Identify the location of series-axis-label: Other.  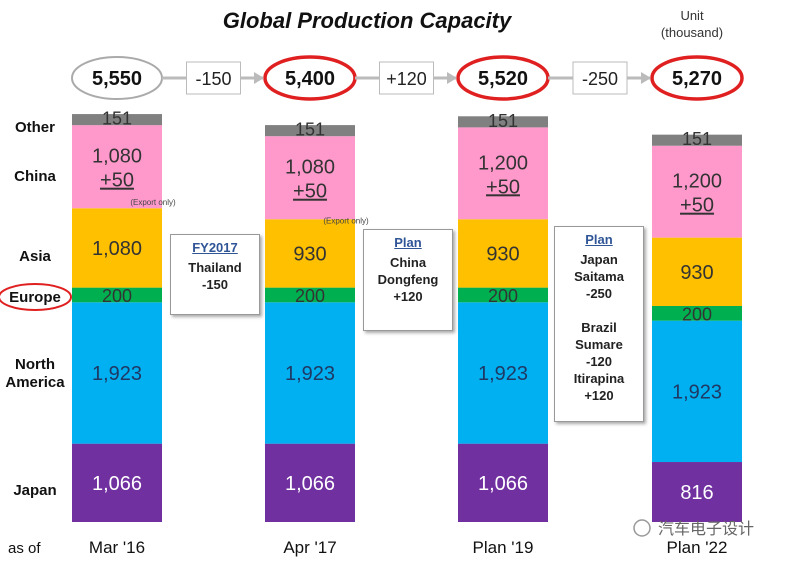
(35, 127).